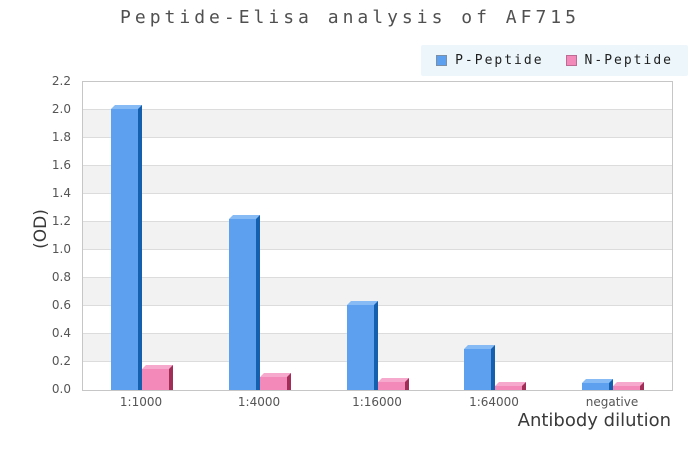  What do you see at coordinates (594, 420) in the screenshot?
I see `x-axis-label: Antibody dilution` at bounding box center [594, 420].